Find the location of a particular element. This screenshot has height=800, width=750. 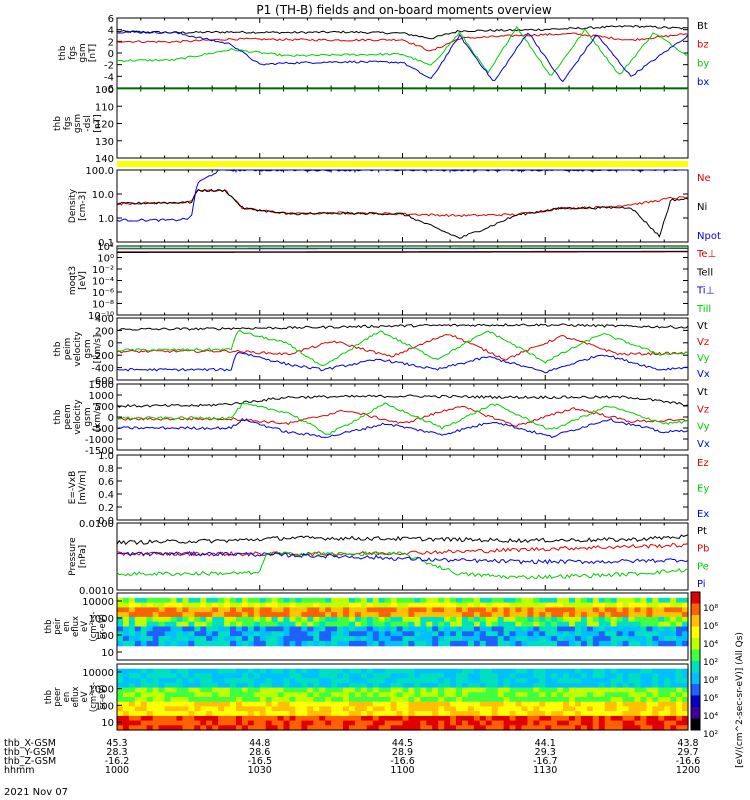

y-tick-label: 10 is located at coordinates (107, 653).